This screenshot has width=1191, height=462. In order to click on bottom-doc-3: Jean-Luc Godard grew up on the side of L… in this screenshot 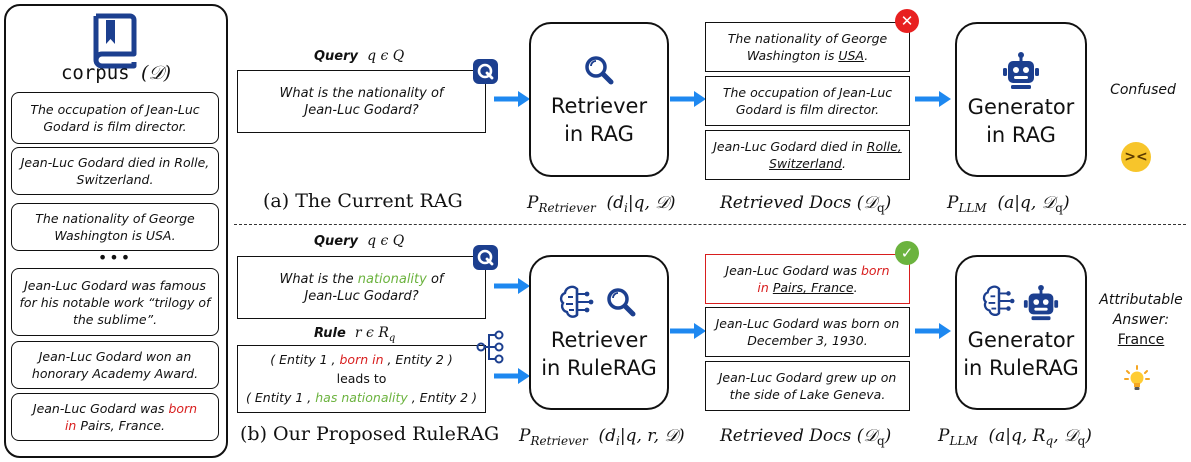, I will do `click(807, 386)`.